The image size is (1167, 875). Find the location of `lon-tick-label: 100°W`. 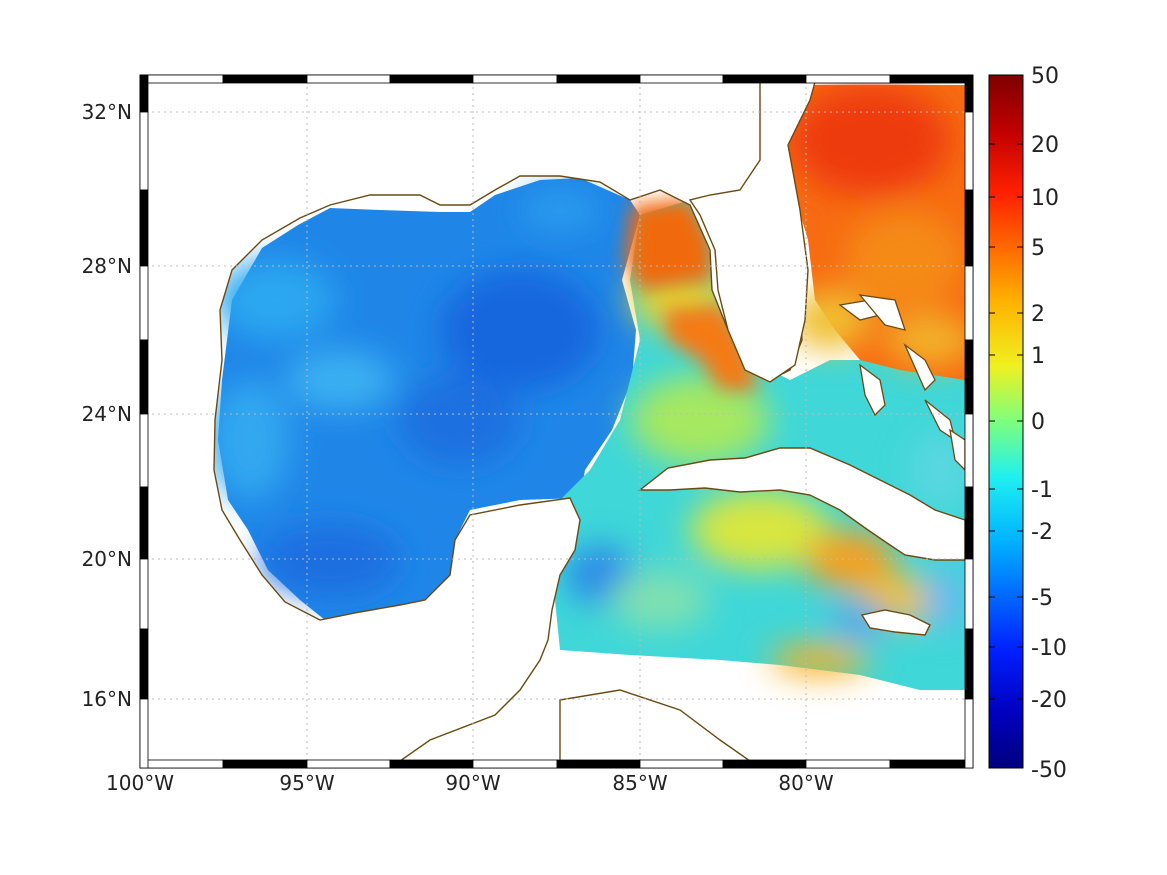

lon-tick-label: 100°W is located at coordinates (140, 783).